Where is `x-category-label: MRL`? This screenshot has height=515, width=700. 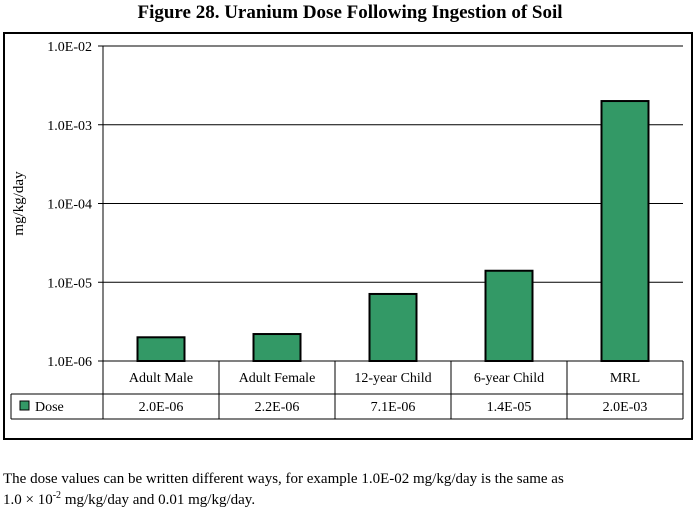
x-category-label: MRL is located at coordinates (625, 378).